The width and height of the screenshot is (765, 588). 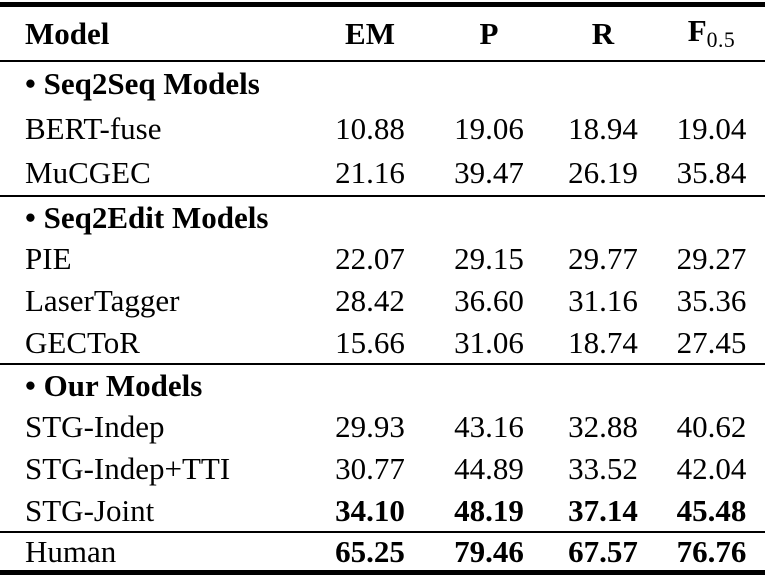 I want to click on section-header-label: • Seq2Seq Models, so click(x=142, y=83).